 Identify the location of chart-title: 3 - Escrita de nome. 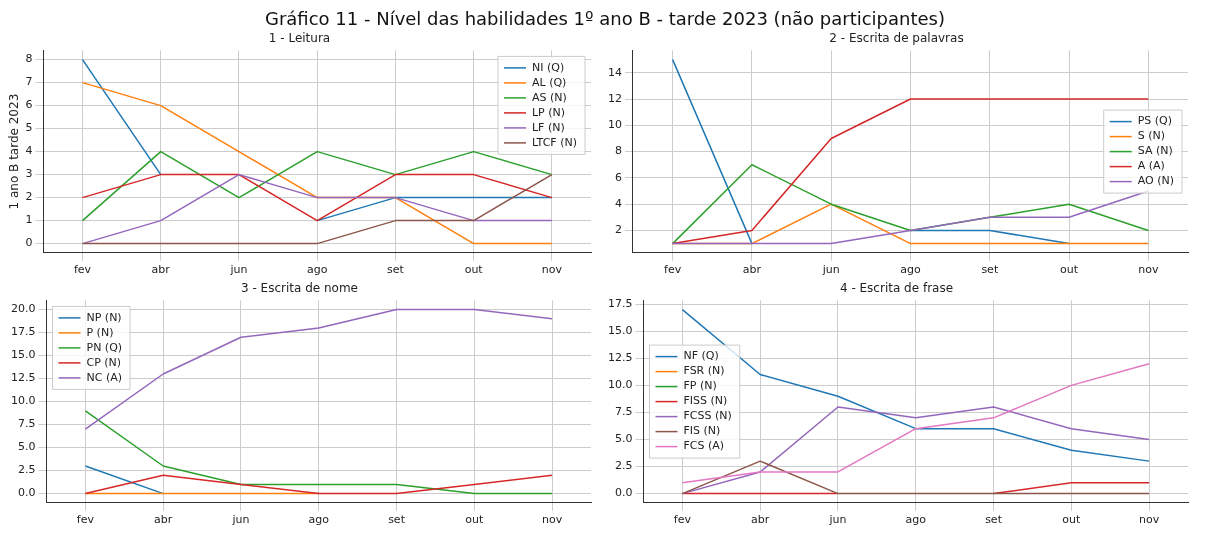
(299, 288).